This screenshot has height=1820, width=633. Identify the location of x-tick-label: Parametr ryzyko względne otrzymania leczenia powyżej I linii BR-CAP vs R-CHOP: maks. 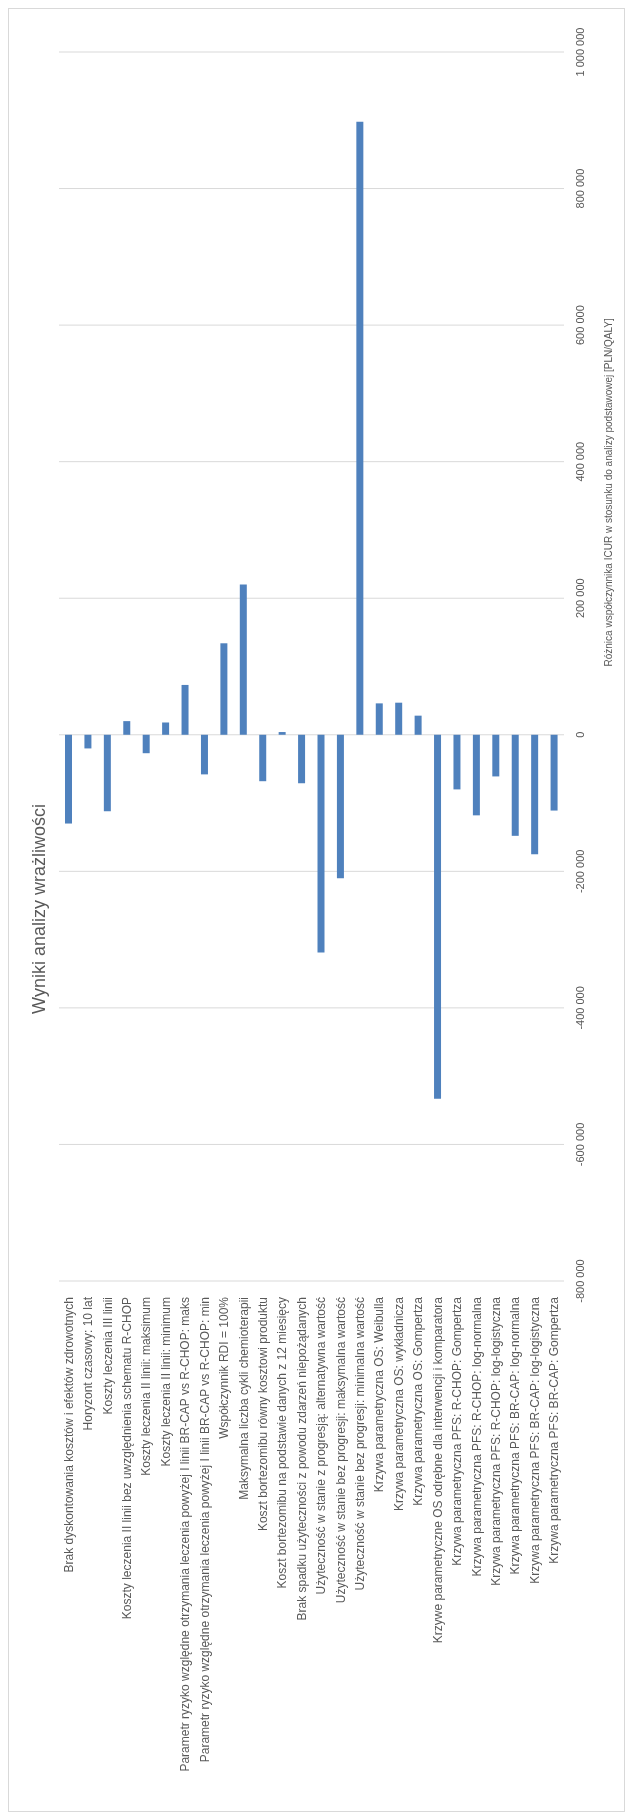
(185, 1534).